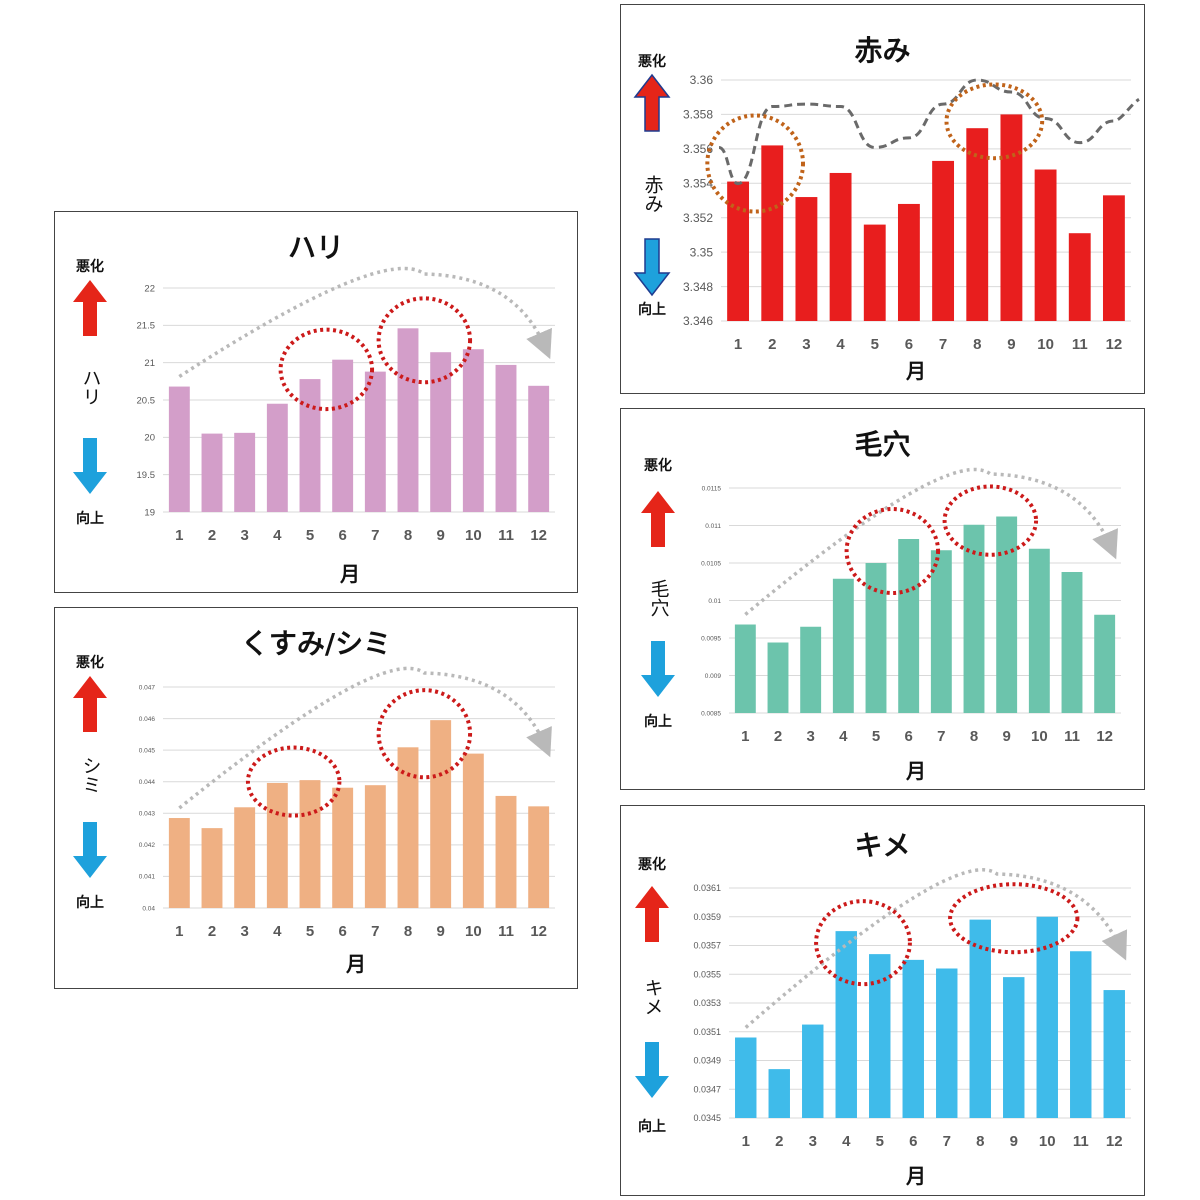 Image resolution: width=1200 pixels, height=1200 pixels. I want to click on y-tick-label: 0.047, so click(147, 687).